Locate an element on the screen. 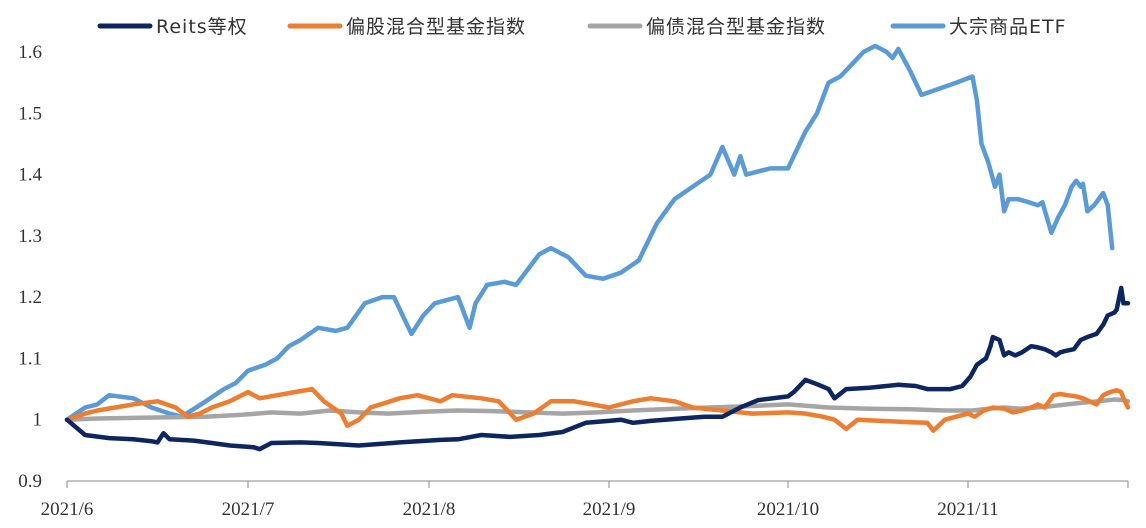 The height and width of the screenshot is (528, 1146). x-axis: 2021/6 2021/7 2021/8 2021/9 2021/10 2021/11 is located at coordinates (585, 500).